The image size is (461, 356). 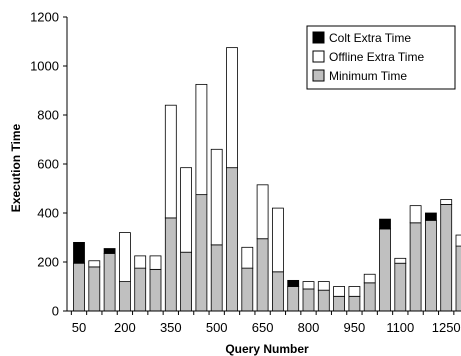 I want to click on legend-label-offline-extra-time: Offline Extra Time, so click(x=376, y=57).